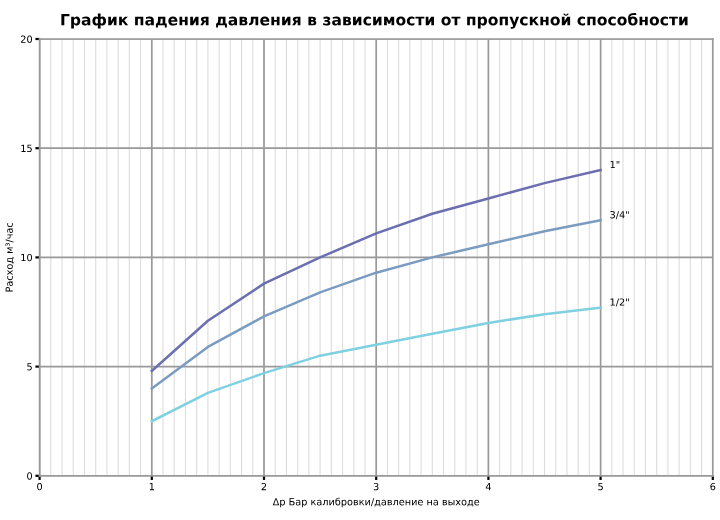 Image resolution: width=720 pixels, height=520 pixels. What do you see at coordinates (376, 364) in the screenshot?
I see `line-series` at bounding box center [376, 364].